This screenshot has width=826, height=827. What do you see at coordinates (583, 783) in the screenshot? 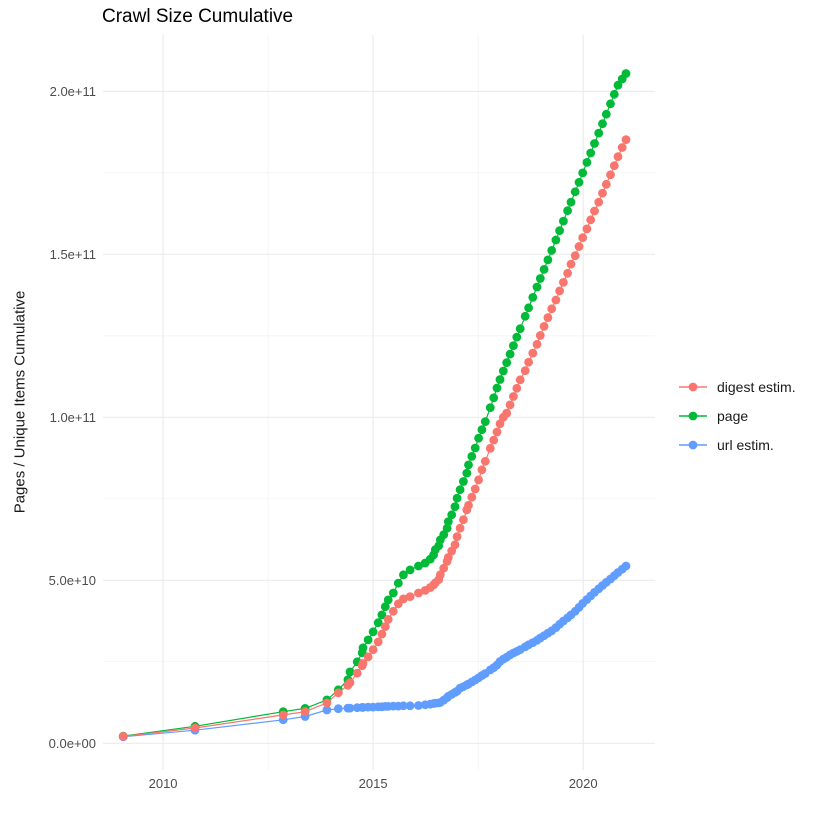
I see `x-tick-label: 2020` at bounding box center [583, 783].